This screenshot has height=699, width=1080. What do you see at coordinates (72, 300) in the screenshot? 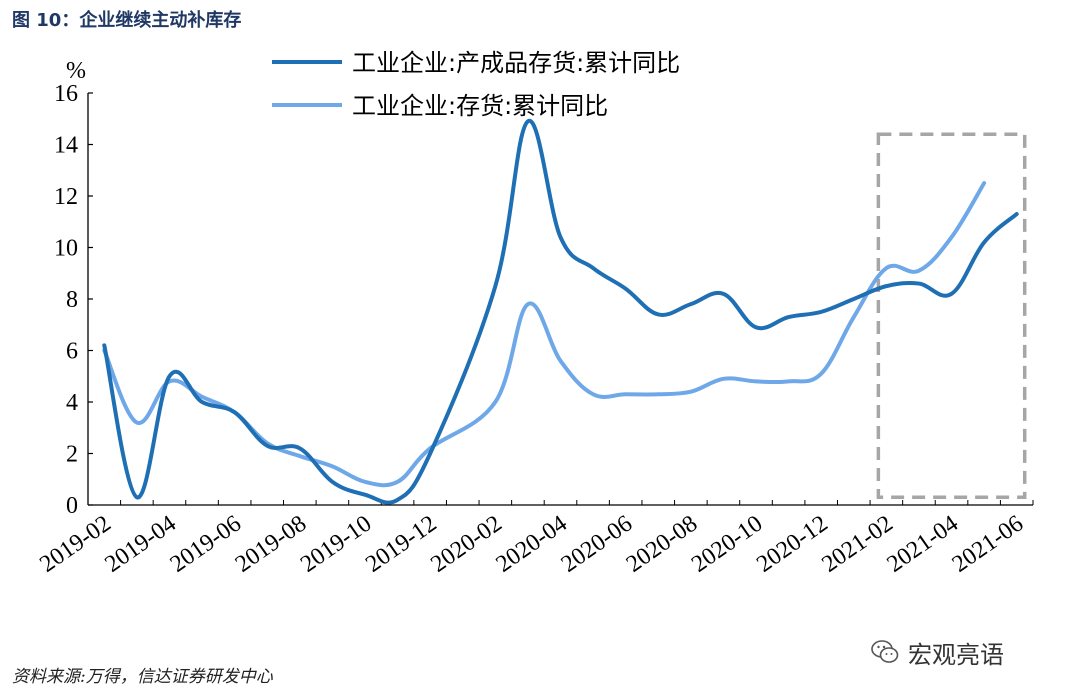
I see `y-tick-label: 8` at bounding box center [72, 300].